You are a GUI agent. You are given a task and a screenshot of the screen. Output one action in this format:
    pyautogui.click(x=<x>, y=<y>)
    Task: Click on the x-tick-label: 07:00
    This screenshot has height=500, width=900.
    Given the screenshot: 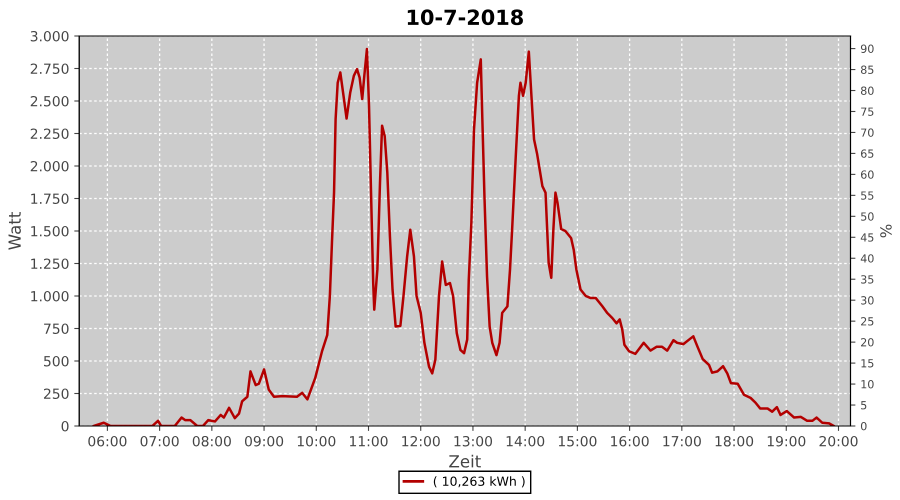 What is the action you would take?
    pyautogui.click(x=159, y=441)
    